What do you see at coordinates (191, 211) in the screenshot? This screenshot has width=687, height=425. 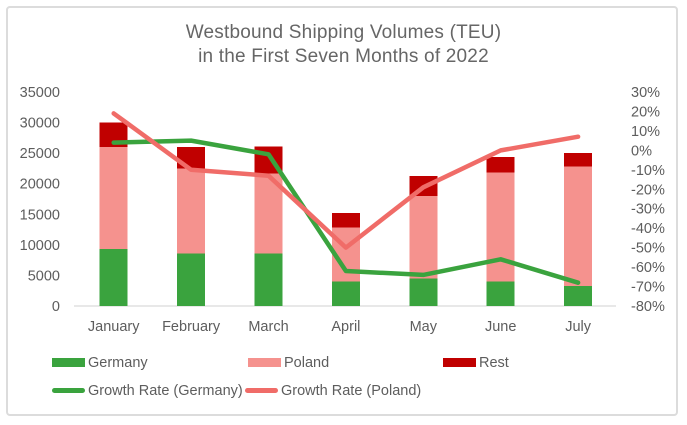 I see `bar-segment-poland-february` at bounding box center [191, 211].